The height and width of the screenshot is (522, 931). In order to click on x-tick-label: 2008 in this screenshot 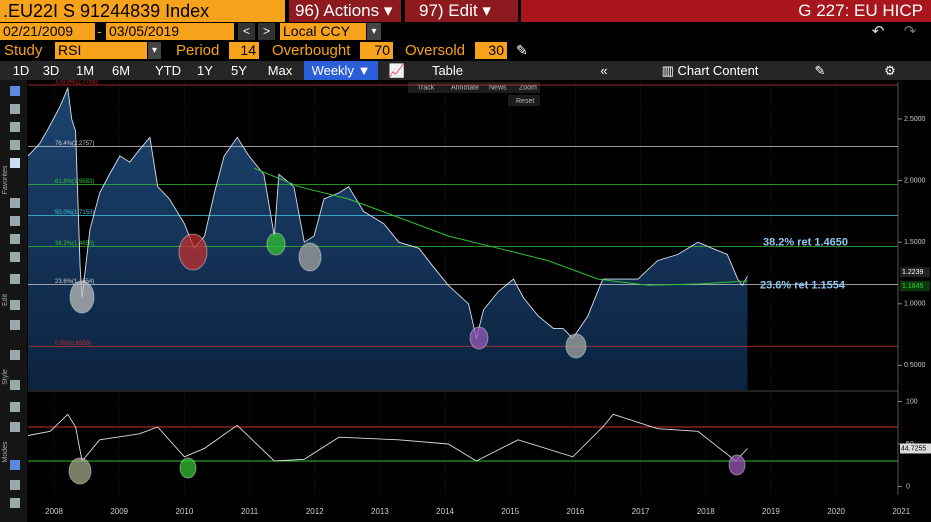, I will do `click(54, 511)`.